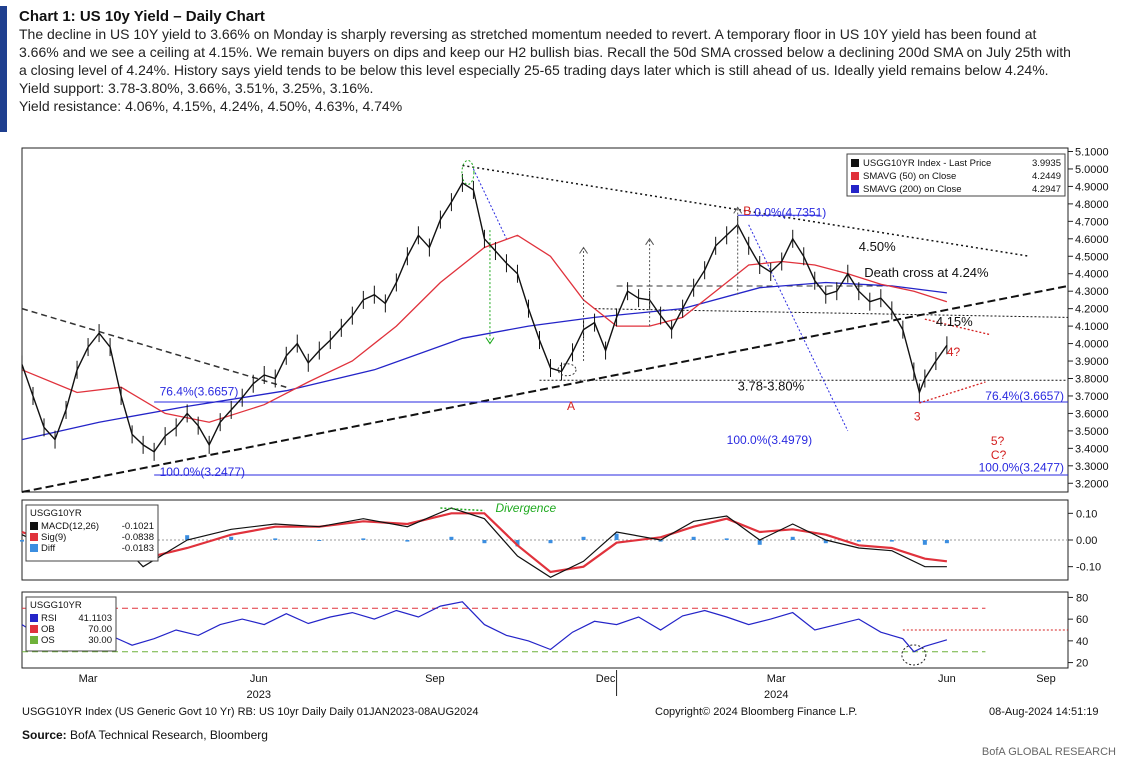  Describe the element at coordinates (1092, 467) in the screenshot. I see `price-ytick-label: 3.3000` at that location.